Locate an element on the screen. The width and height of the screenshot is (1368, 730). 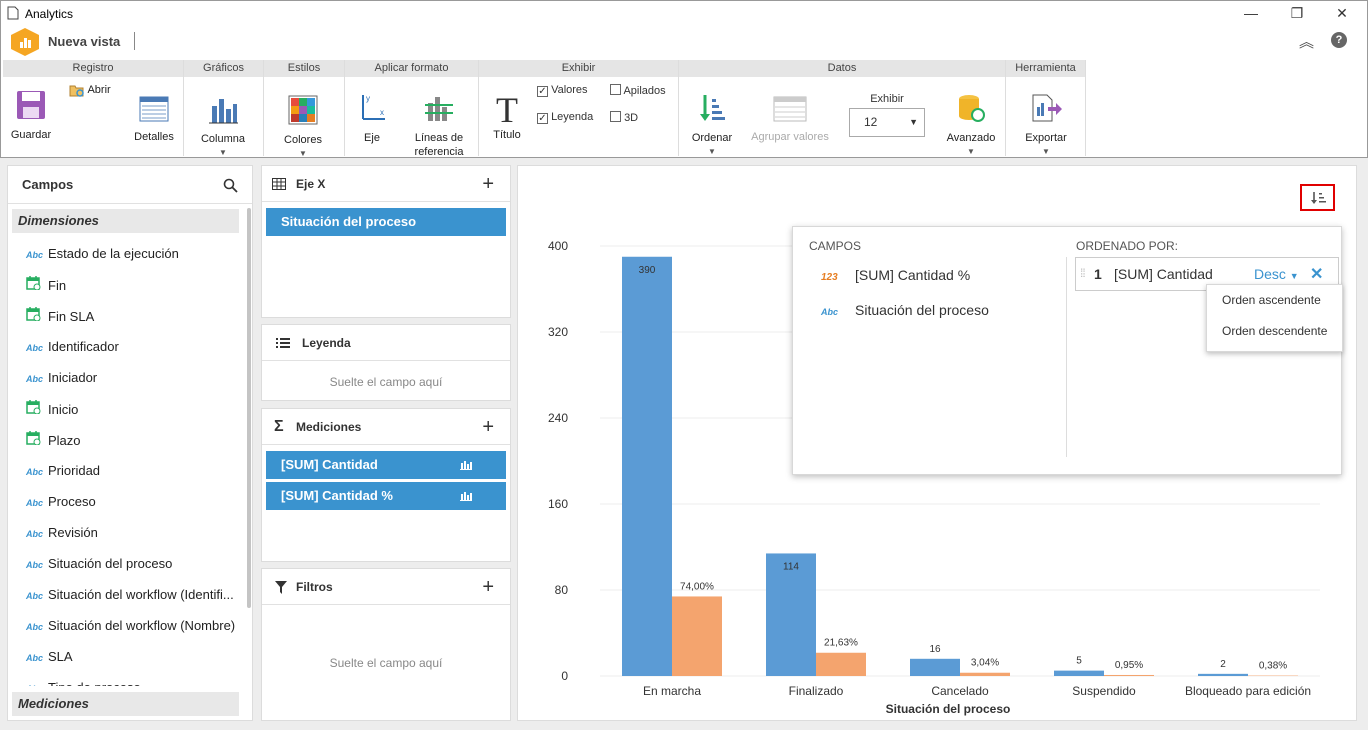
field-item: Plazo is located at coordinates (53, 440).